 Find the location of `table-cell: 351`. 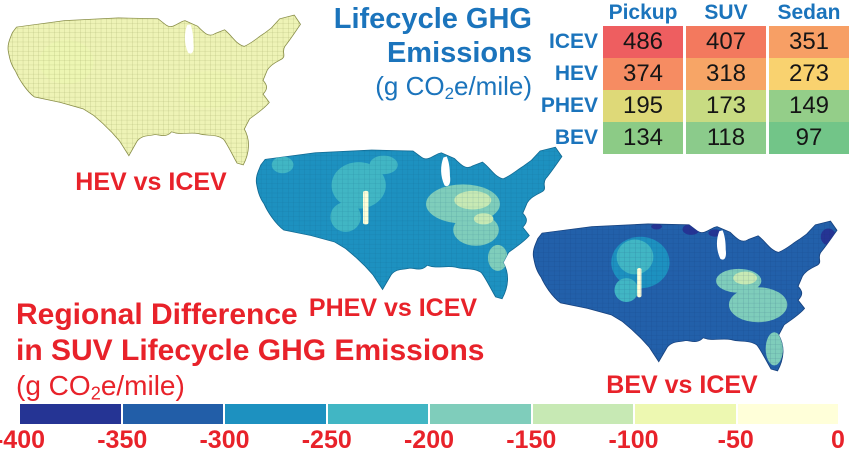

table-cell: 351 is located at coordinates (809, 42).